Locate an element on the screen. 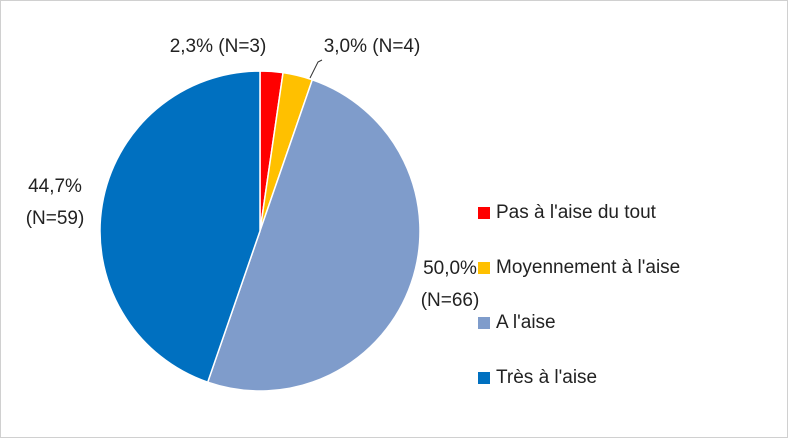  legend-label: Très à l'aise is located at coordinates (546, 377).